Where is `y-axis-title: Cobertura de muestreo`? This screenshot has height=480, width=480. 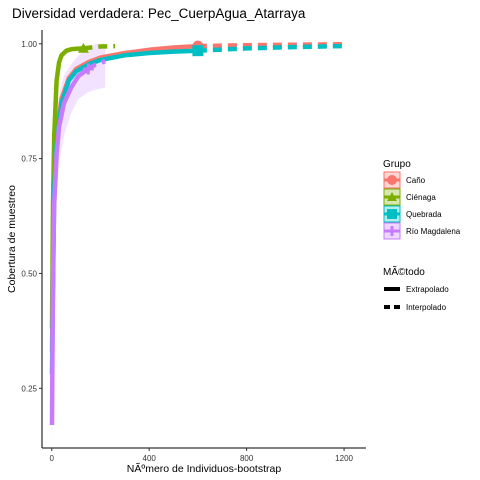
y-axis-title: Cobertura de muestreo is located at coordinates (12, 239).